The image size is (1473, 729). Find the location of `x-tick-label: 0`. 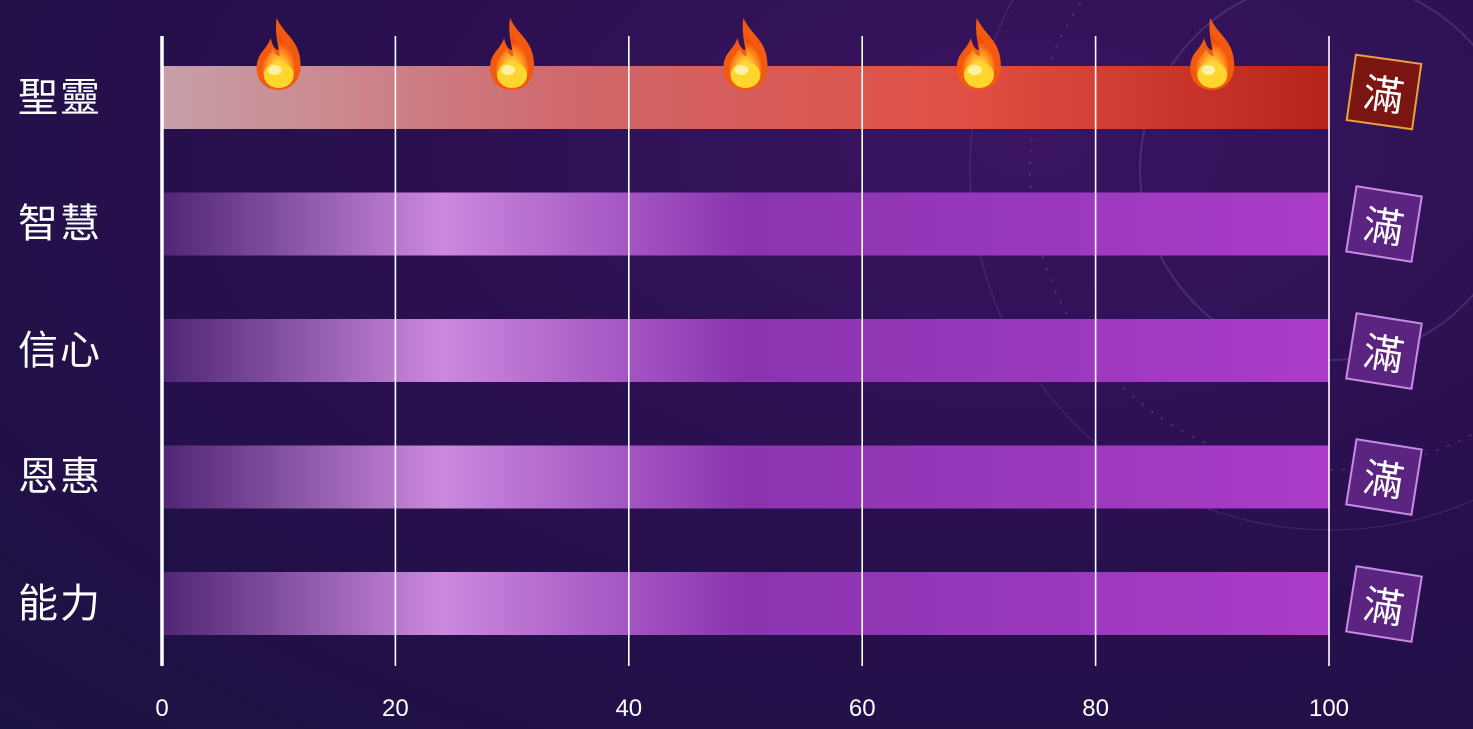

x-tick-label: 0 is located at coordinates (161, 708).